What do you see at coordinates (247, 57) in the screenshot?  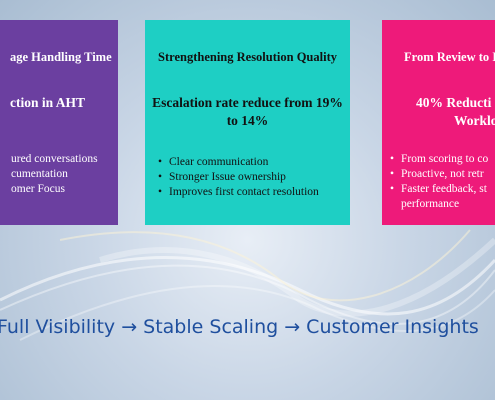 I see `card-title: Strengthening Resolution Quality` at bounding box center [247, 57].